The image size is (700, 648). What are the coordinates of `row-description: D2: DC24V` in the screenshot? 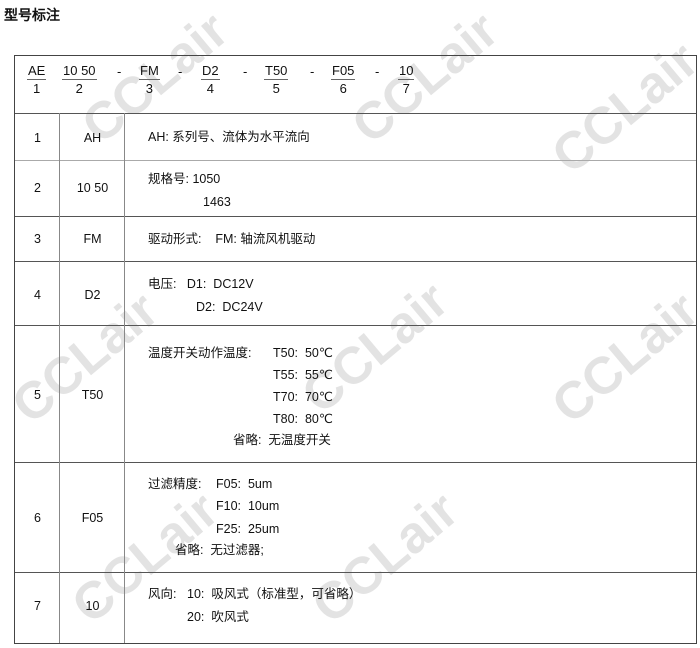 It's located at (229, 307).